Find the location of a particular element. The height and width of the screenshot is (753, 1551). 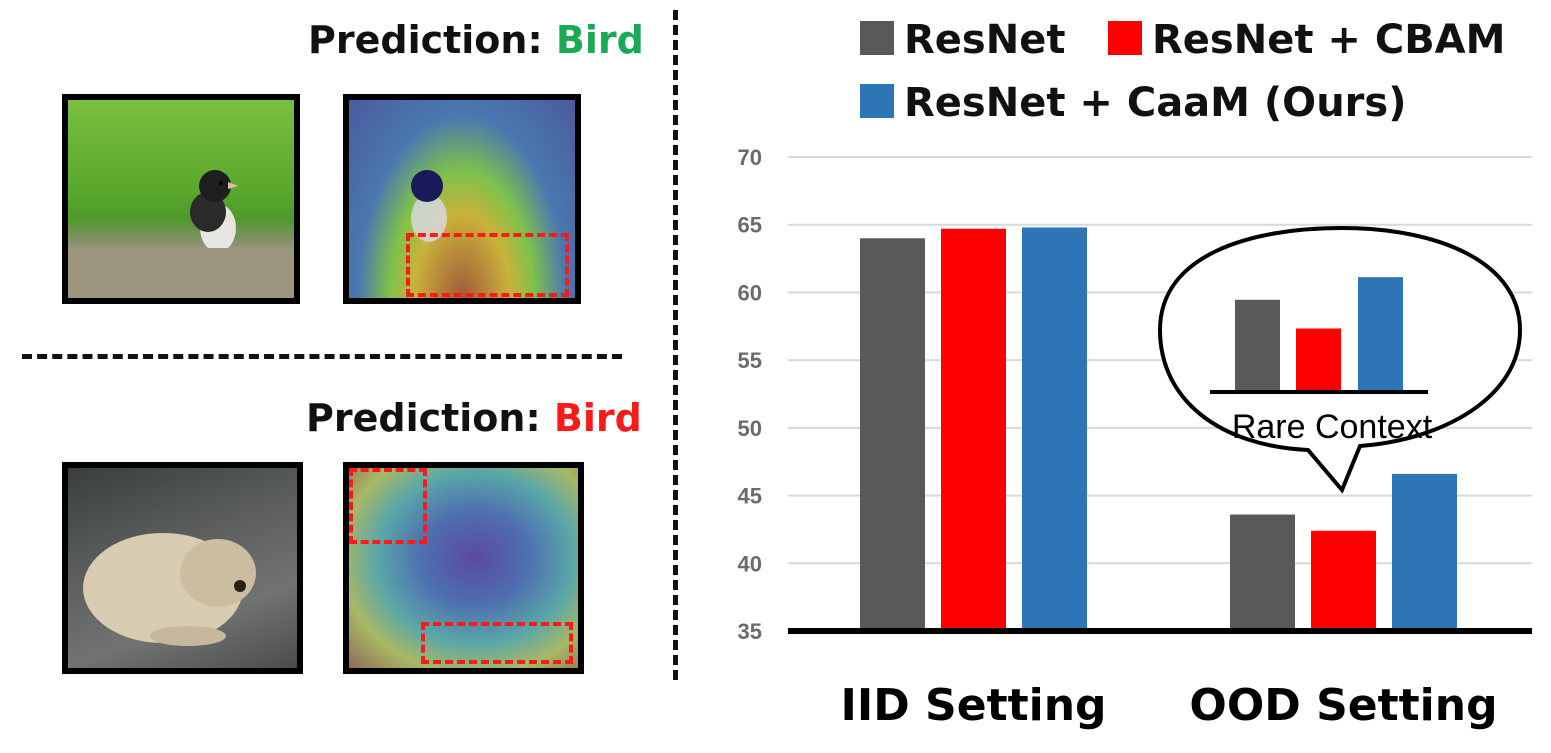

bottom-prediction: Prediction: Bird is located at coordinates (474, 418).